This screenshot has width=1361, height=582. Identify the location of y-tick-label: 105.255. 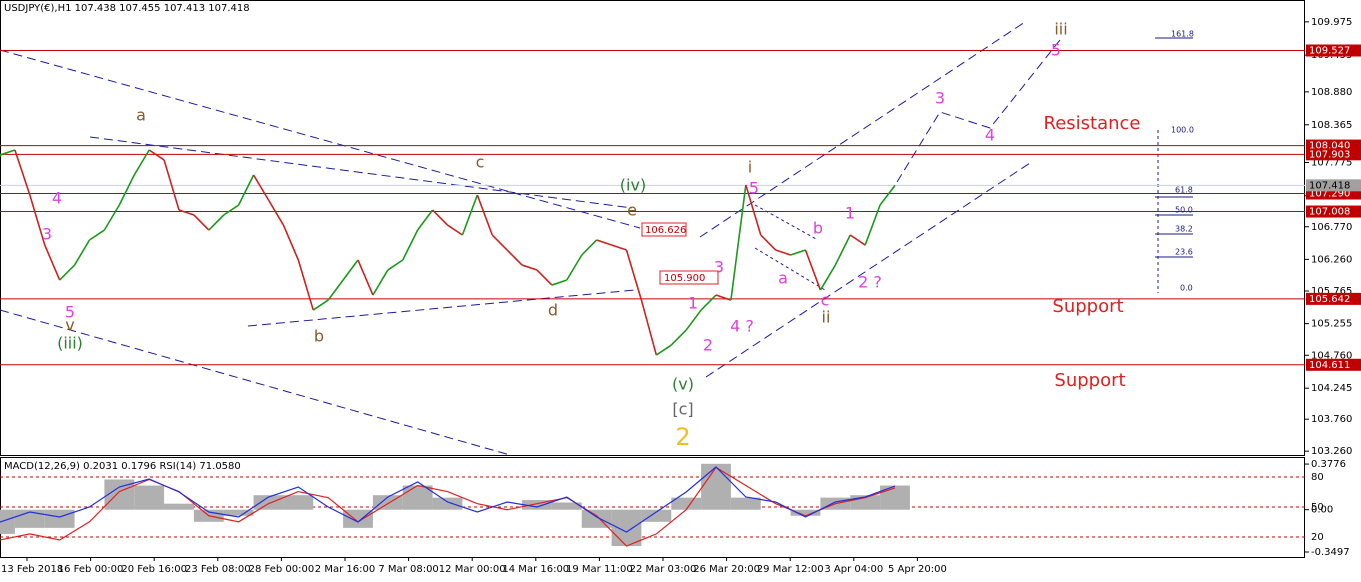
(1331, 324).